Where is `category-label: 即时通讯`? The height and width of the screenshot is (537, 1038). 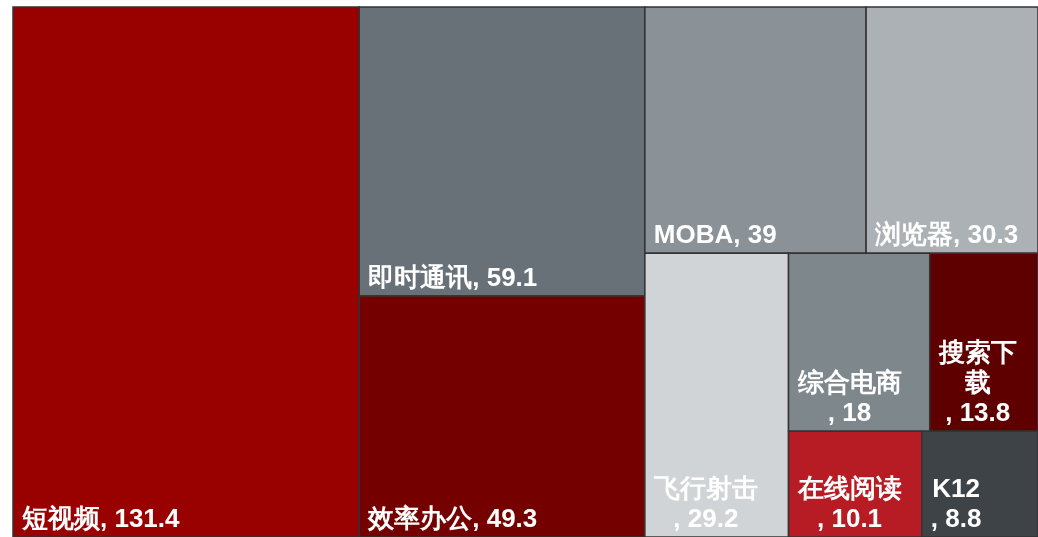 category-label: 即时通讯 is located at coordinates (420, 276).